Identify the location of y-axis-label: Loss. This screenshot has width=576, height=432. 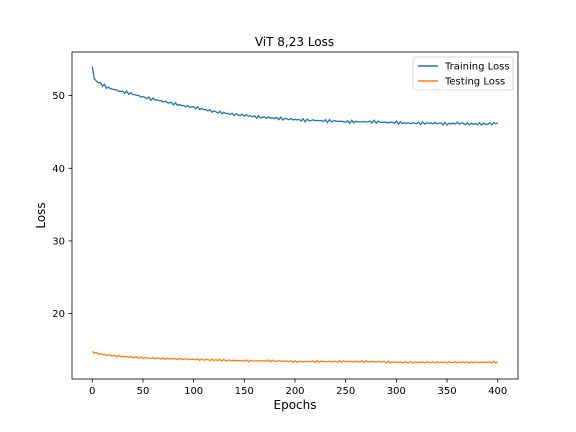
(41, 215).